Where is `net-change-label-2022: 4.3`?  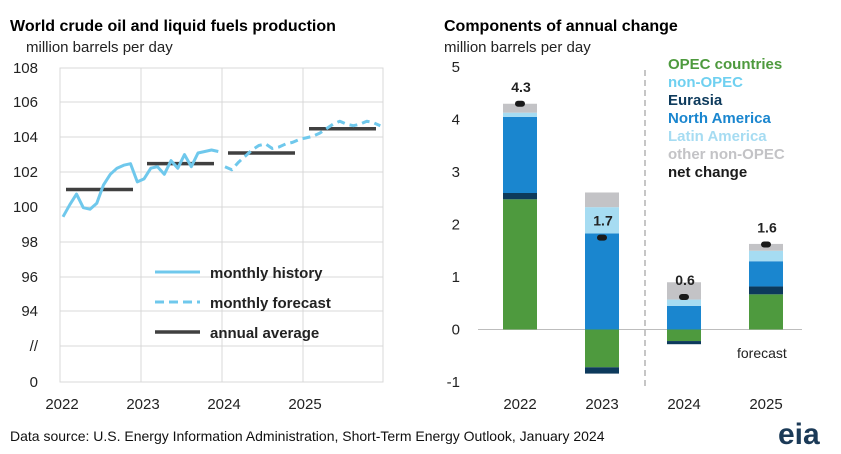
net-change-label-2022: 4.3 is located at coordinates (521, 87).